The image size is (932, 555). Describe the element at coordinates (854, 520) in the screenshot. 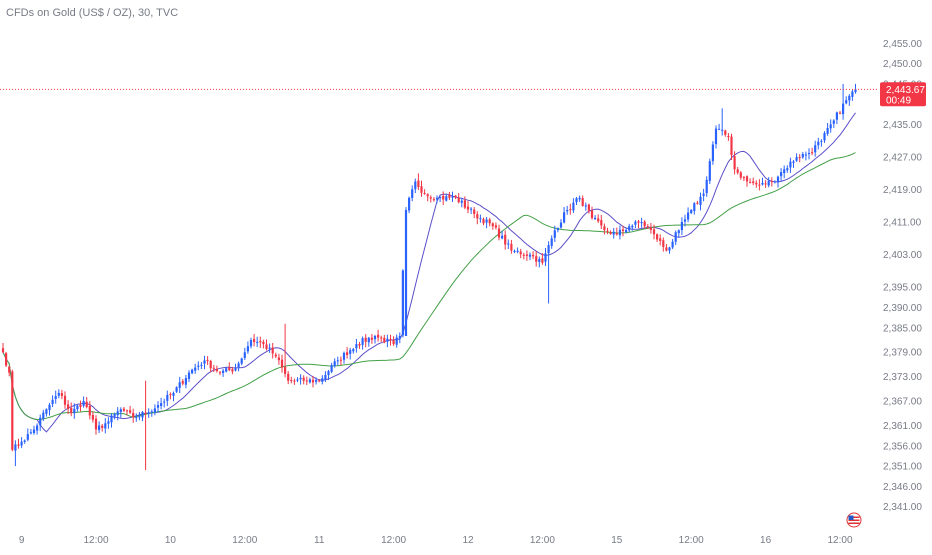

I see `flag-icon` at that location.